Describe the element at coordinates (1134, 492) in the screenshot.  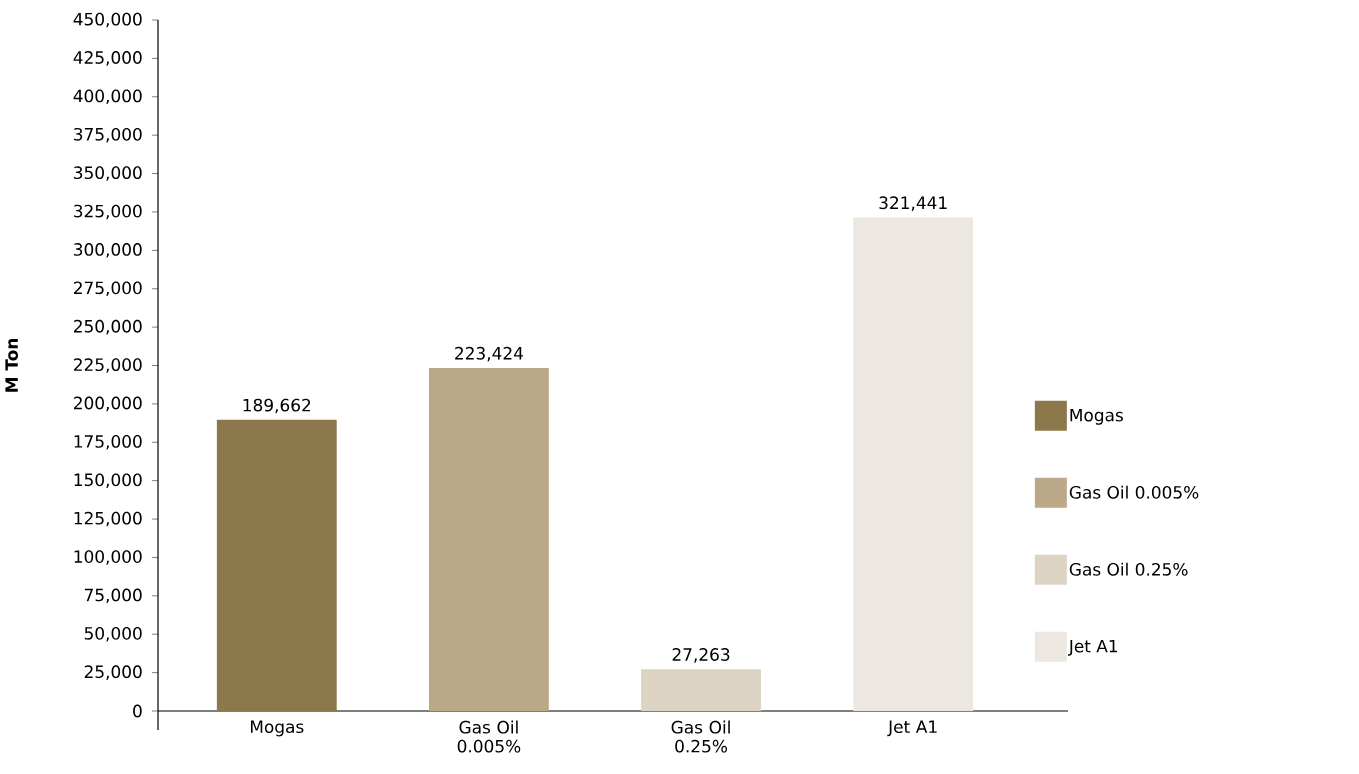
I see `legend-label: Gas Oil 0.005%` at that location.